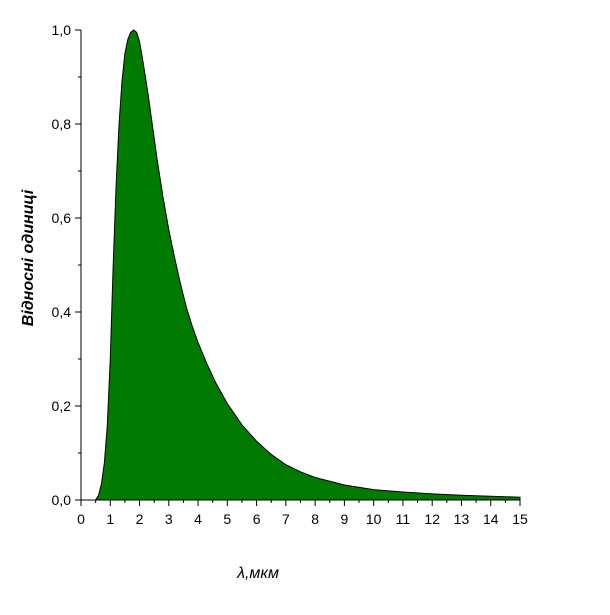 The height and width of the screenshot is (615, 610). I want to click on x-ticks: 0 1 2 3 4 5 6 7 8 9 10 11 12 13 14 15, so click(302, 513).